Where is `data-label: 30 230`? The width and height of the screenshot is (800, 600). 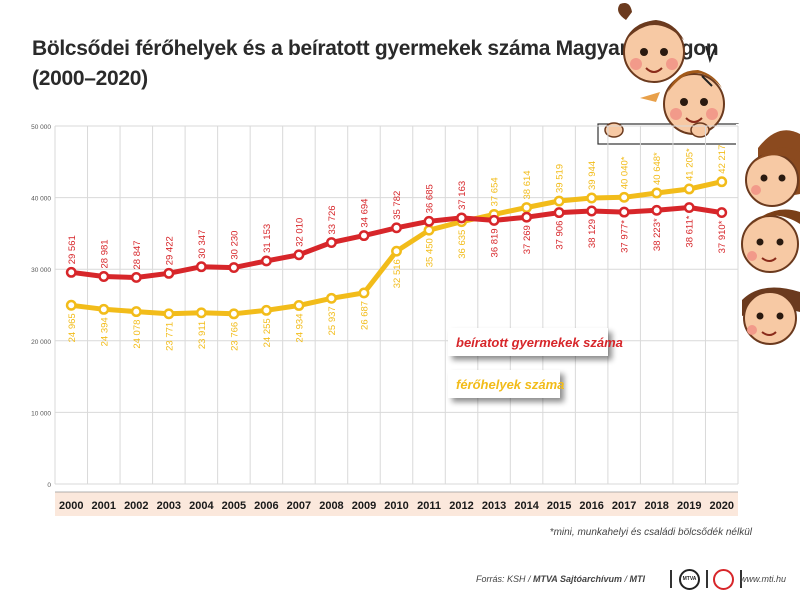
data-label: 30 230 is located at coordinates (234, 245).